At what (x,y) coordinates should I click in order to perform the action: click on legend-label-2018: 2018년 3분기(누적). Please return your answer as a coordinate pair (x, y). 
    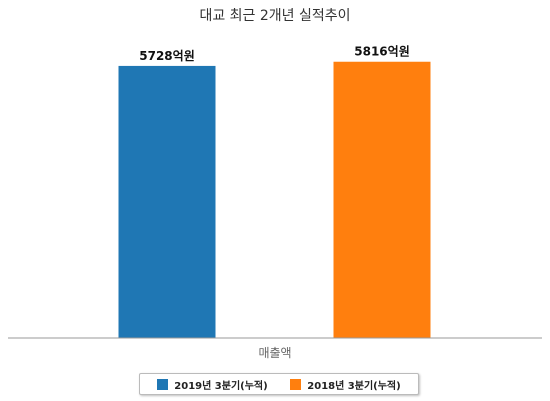
    Looking at the image, I should click on (354, 386).